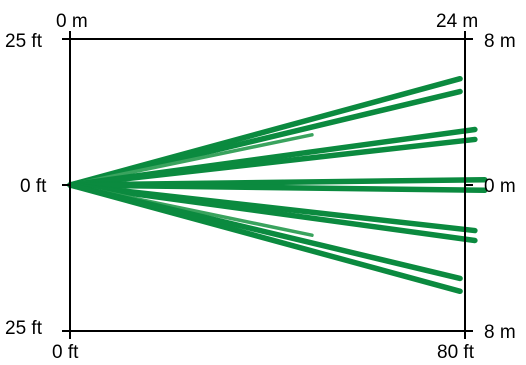 The height and width of the screenshot is (365, 526). I want to click on right-axis-middle-label: 0 m, so click(500, 186).